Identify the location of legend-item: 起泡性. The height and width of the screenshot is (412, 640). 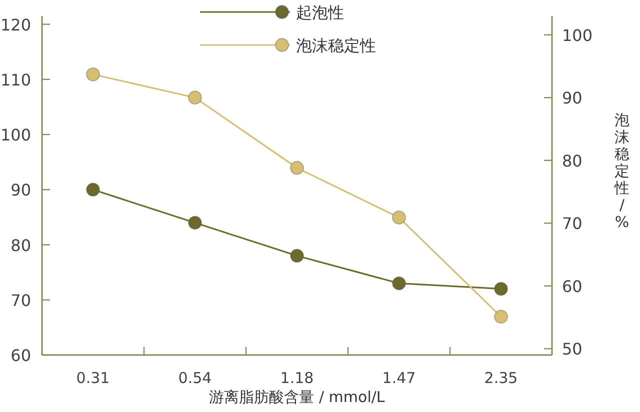
(272, 12).